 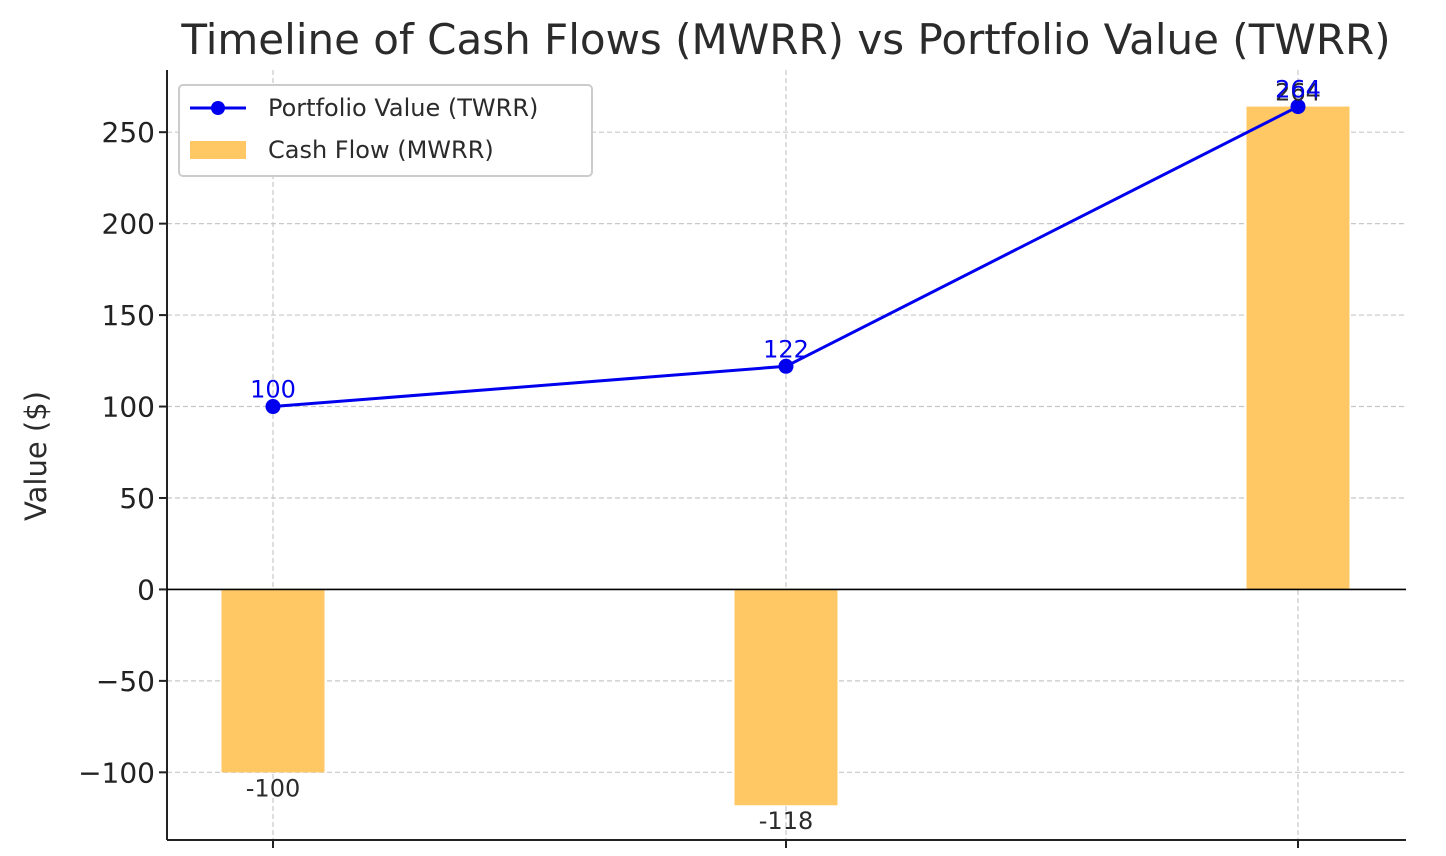 I want to click on y-tick-label: 200, so click(x=128, y=224).